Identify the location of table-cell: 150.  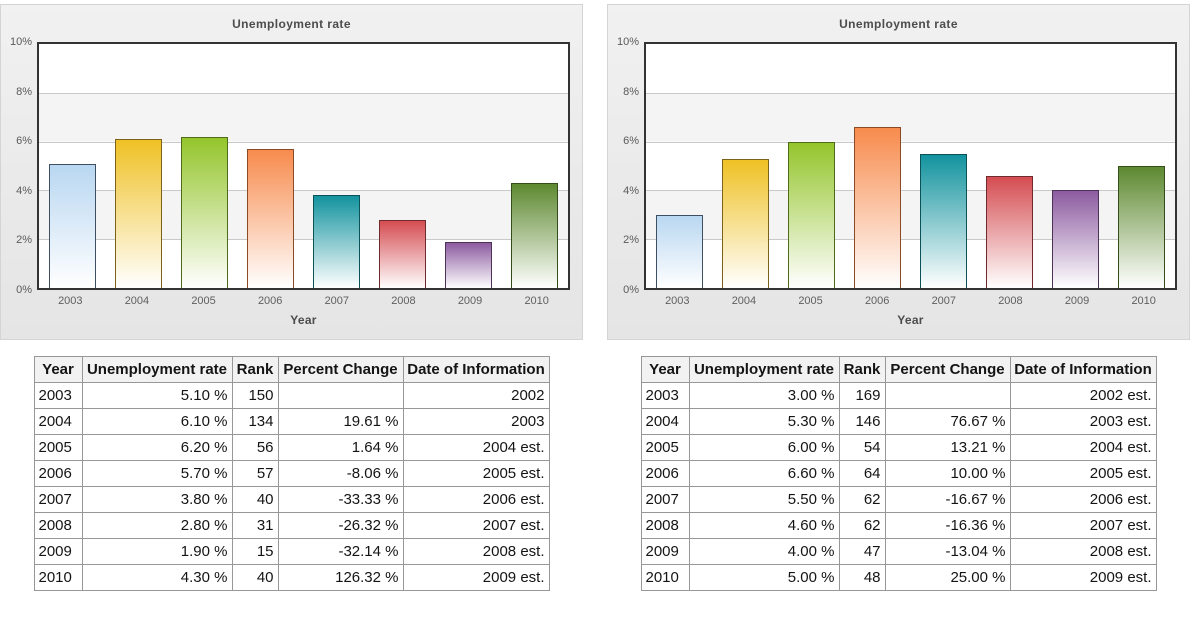
(255, 395).